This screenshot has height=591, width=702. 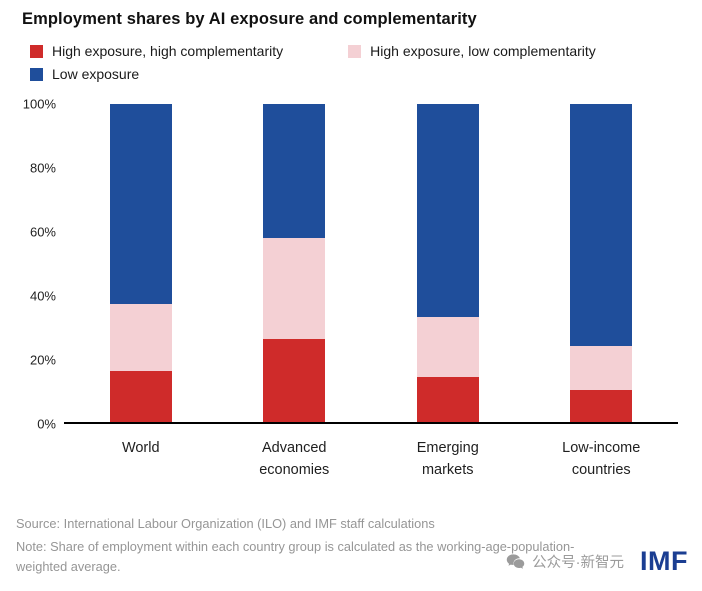 What do you see at coordinates (140, 448) in the screenshot?
I see `category-label: World` at bounding box center [140, 448].